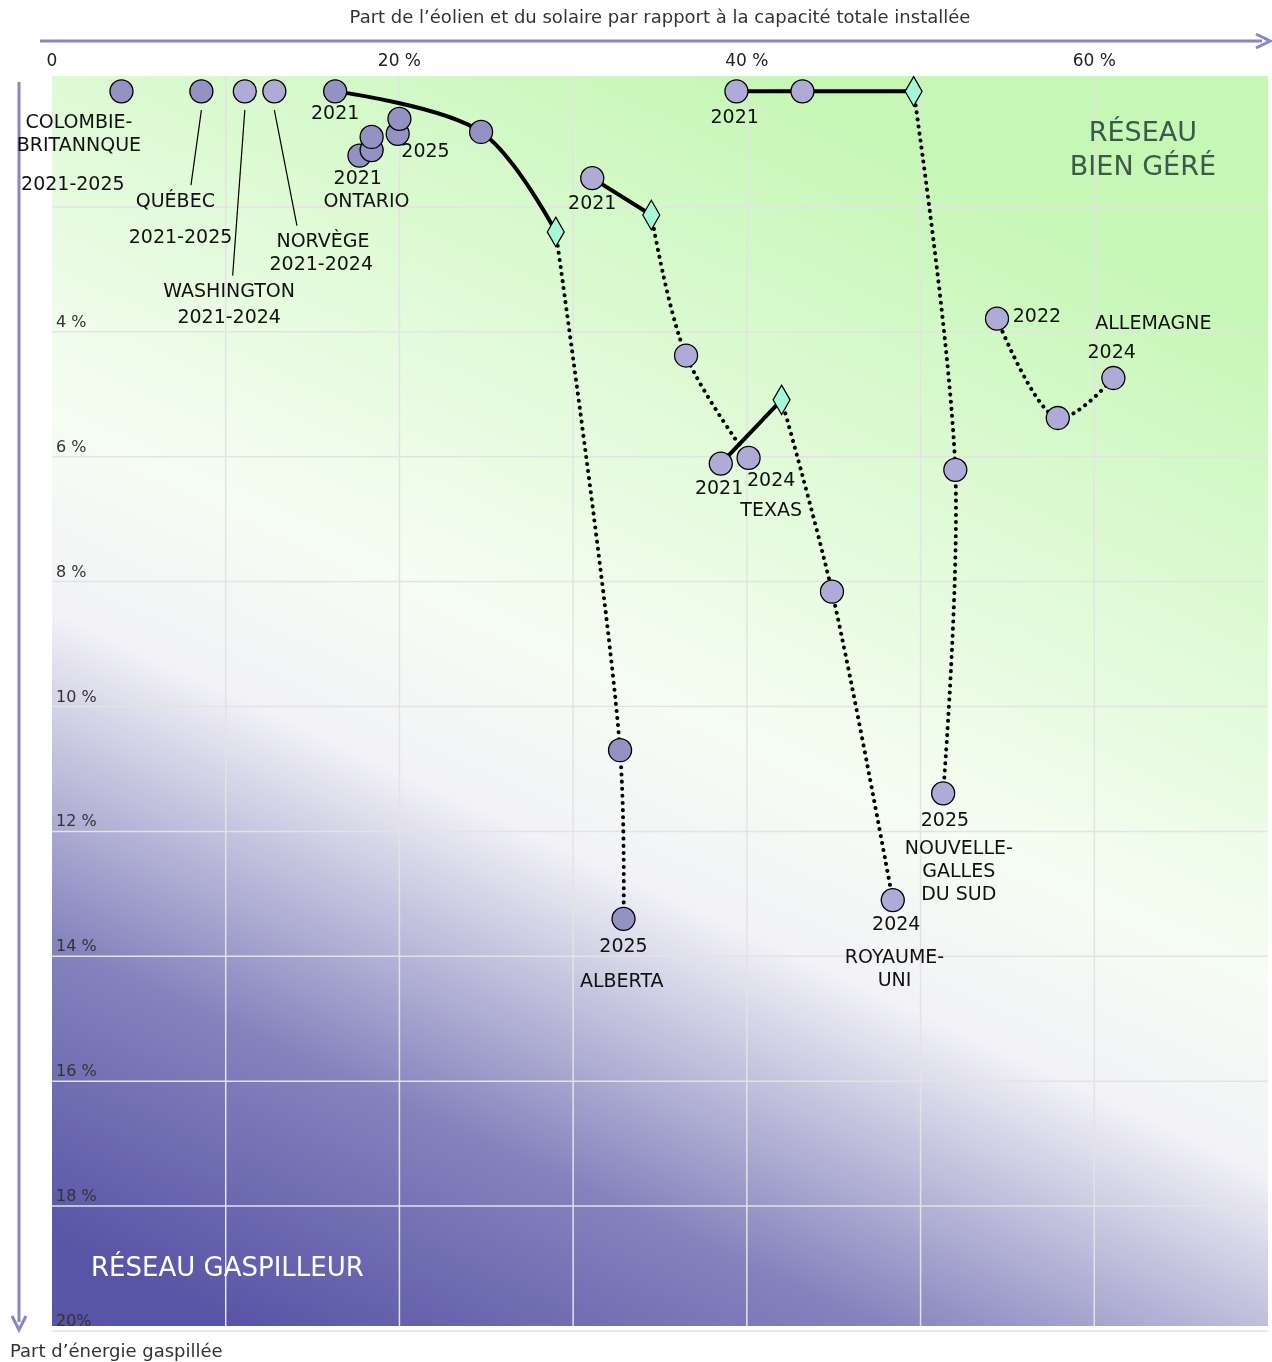  What do you see at coordinates (323, 239) in the screenshot?
I see `annotation: NORVÈGE` at bounding box center [323, 239].